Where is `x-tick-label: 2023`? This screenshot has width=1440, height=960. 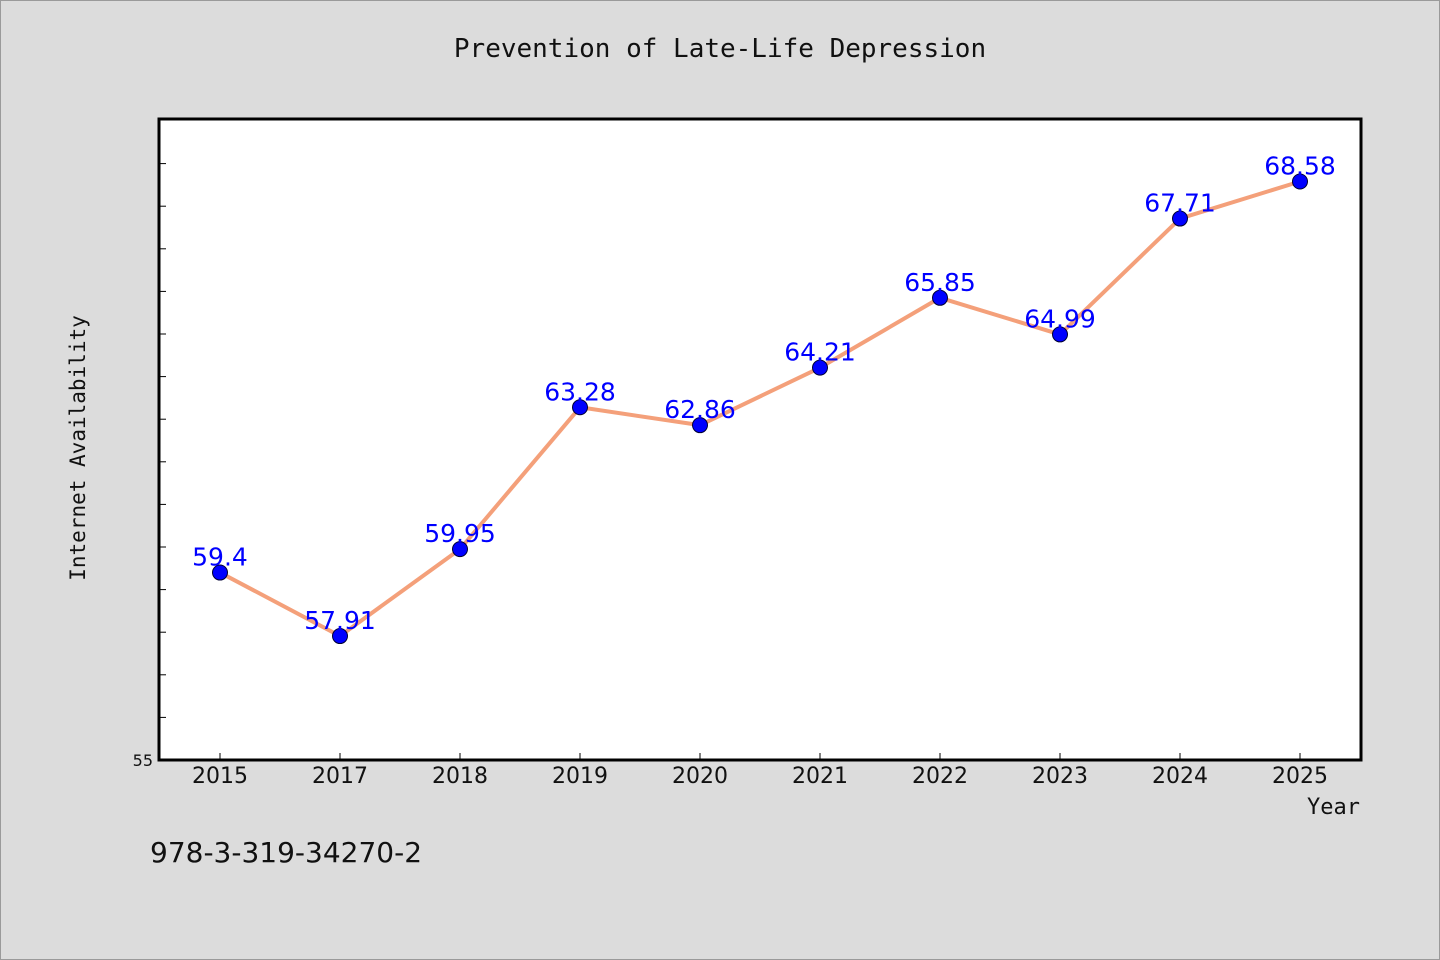 x-tick-label: 2023 is located at coordinates (1060, 776).